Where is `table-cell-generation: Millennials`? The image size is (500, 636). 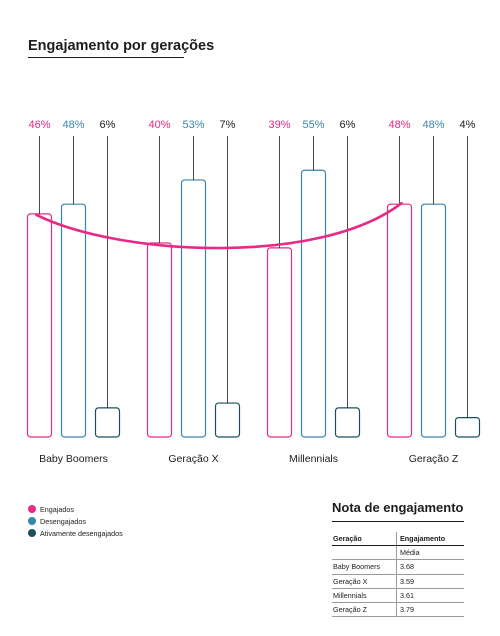
table-cell-generation: Millennials is located at coordinates (364, 595).